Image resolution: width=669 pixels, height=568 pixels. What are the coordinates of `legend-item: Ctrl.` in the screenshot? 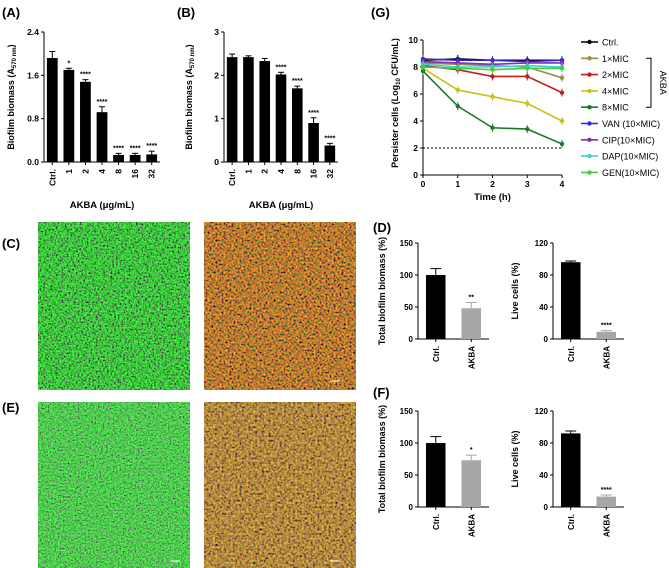 It's located at (600, 43).